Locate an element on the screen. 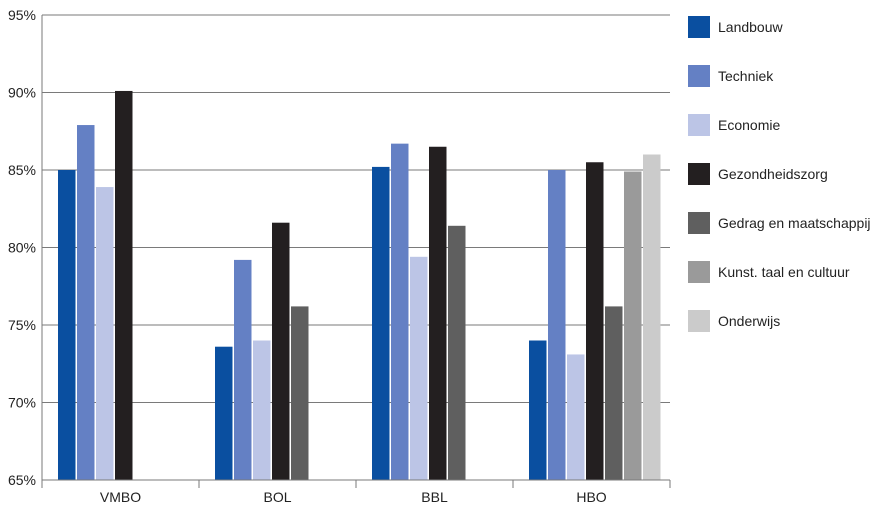  bar-economie-bol is located at coordinates (262, 411).